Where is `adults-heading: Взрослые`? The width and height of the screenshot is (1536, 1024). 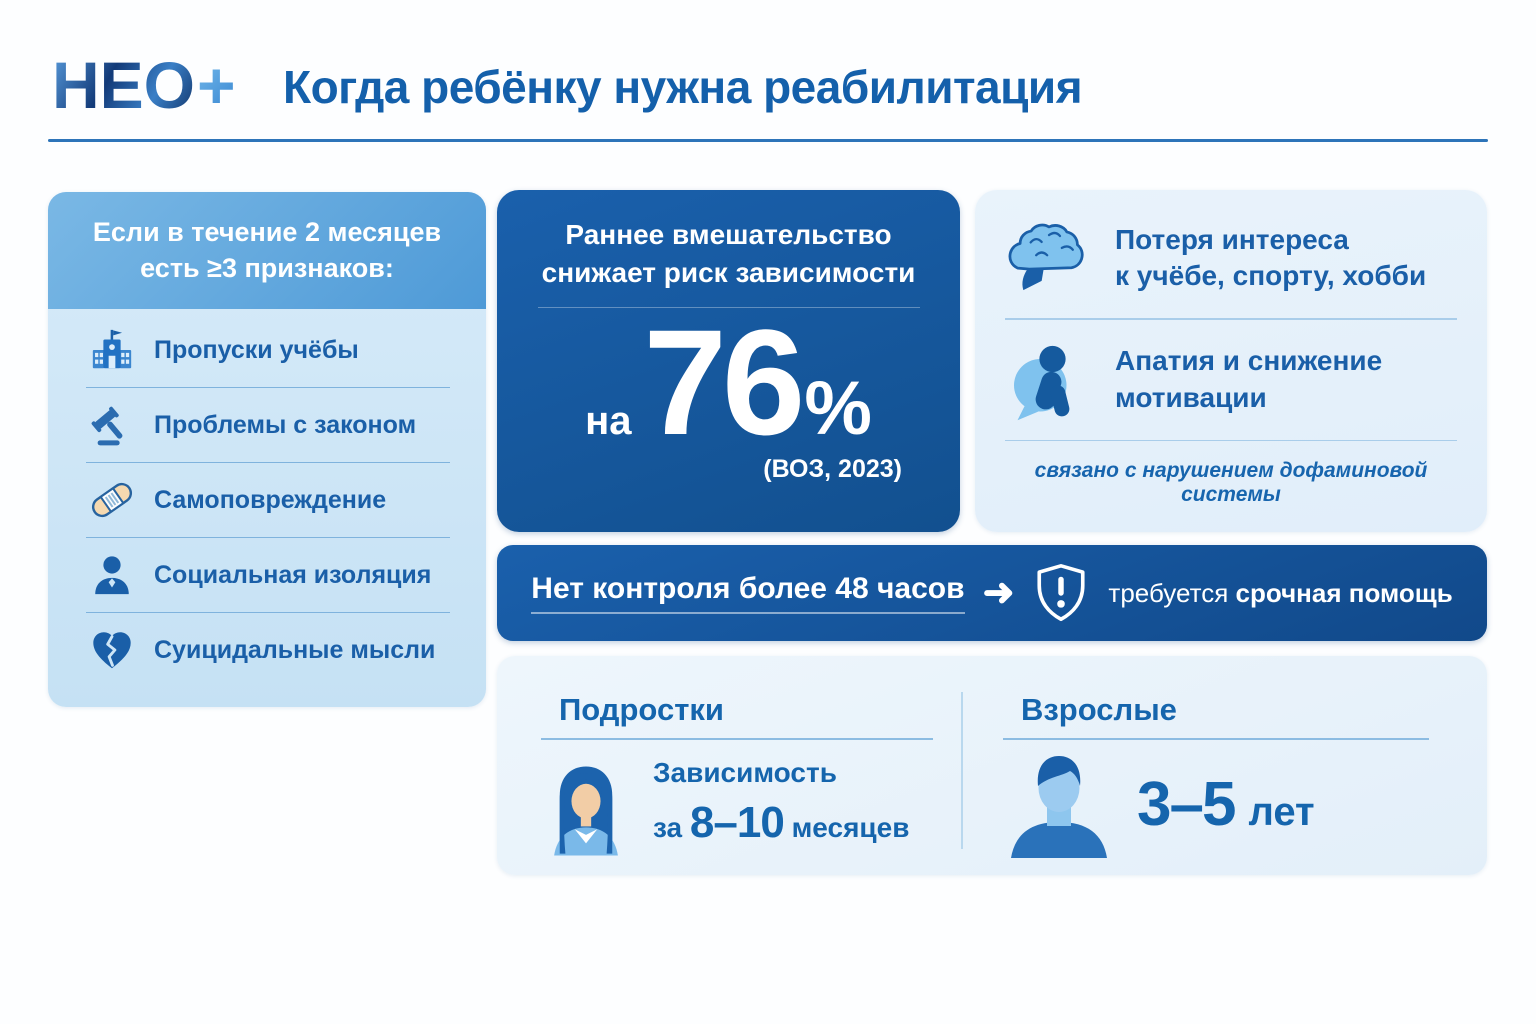 adults-heading: Взрослые is located at coordinates (1099, 709).